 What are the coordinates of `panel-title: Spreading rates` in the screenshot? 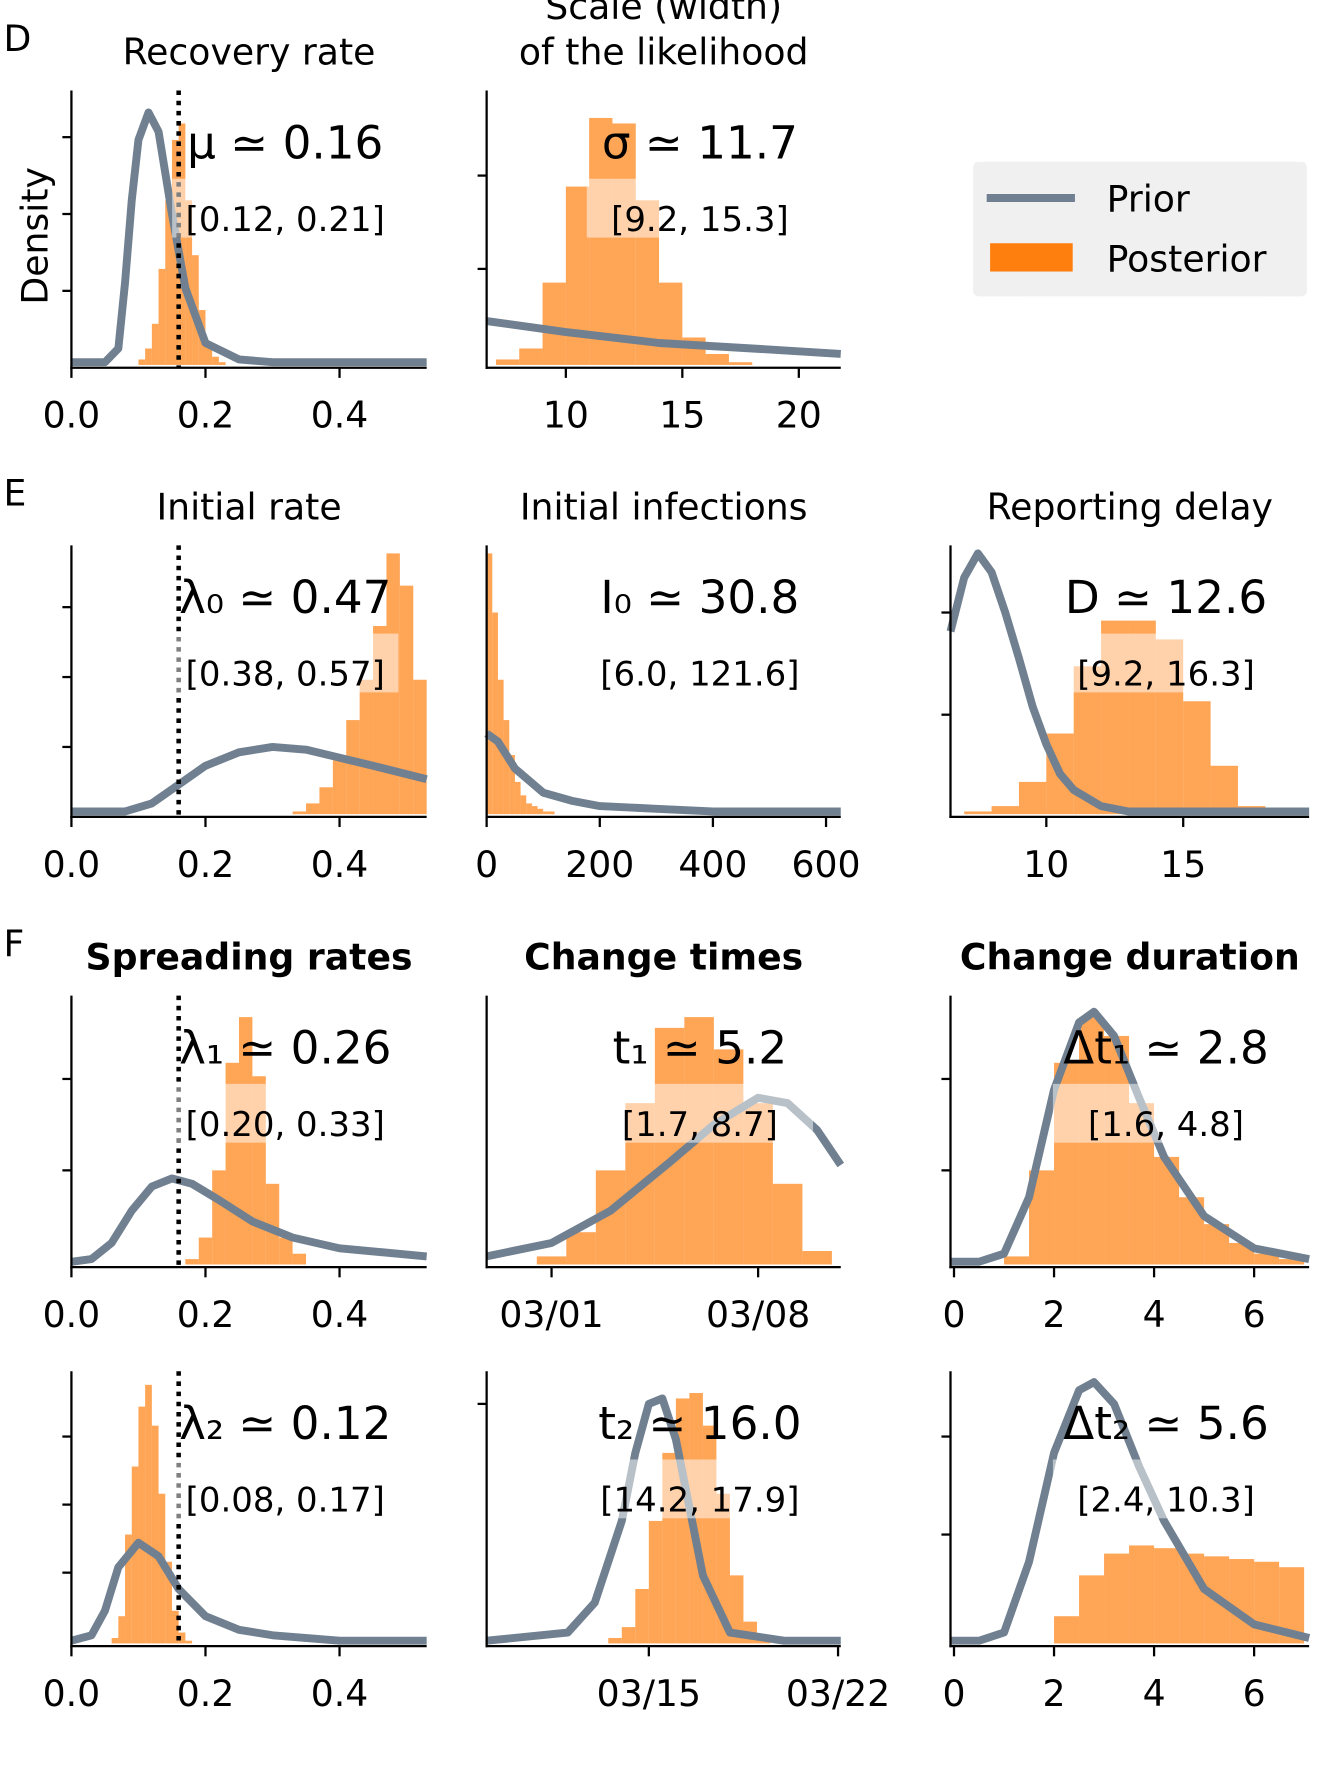 It's located at (249, 957).